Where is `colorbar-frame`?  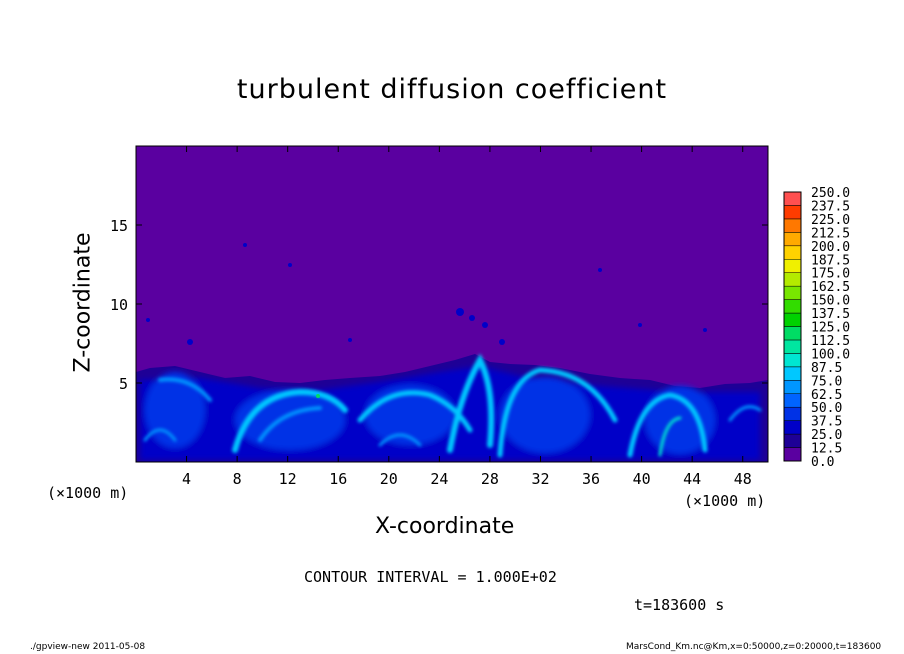
colorbar-frame is located at coordinates (792, 326).